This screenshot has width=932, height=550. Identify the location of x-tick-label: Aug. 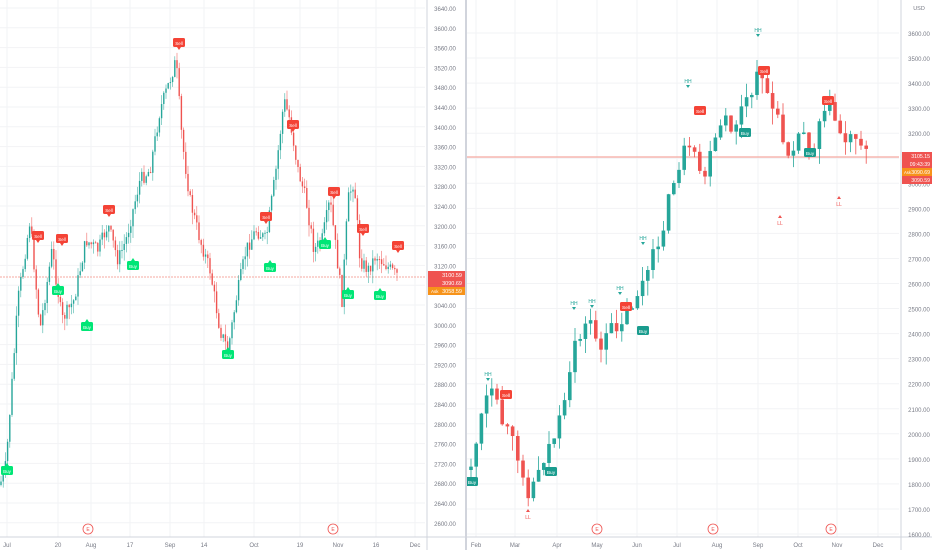
(717, 546).